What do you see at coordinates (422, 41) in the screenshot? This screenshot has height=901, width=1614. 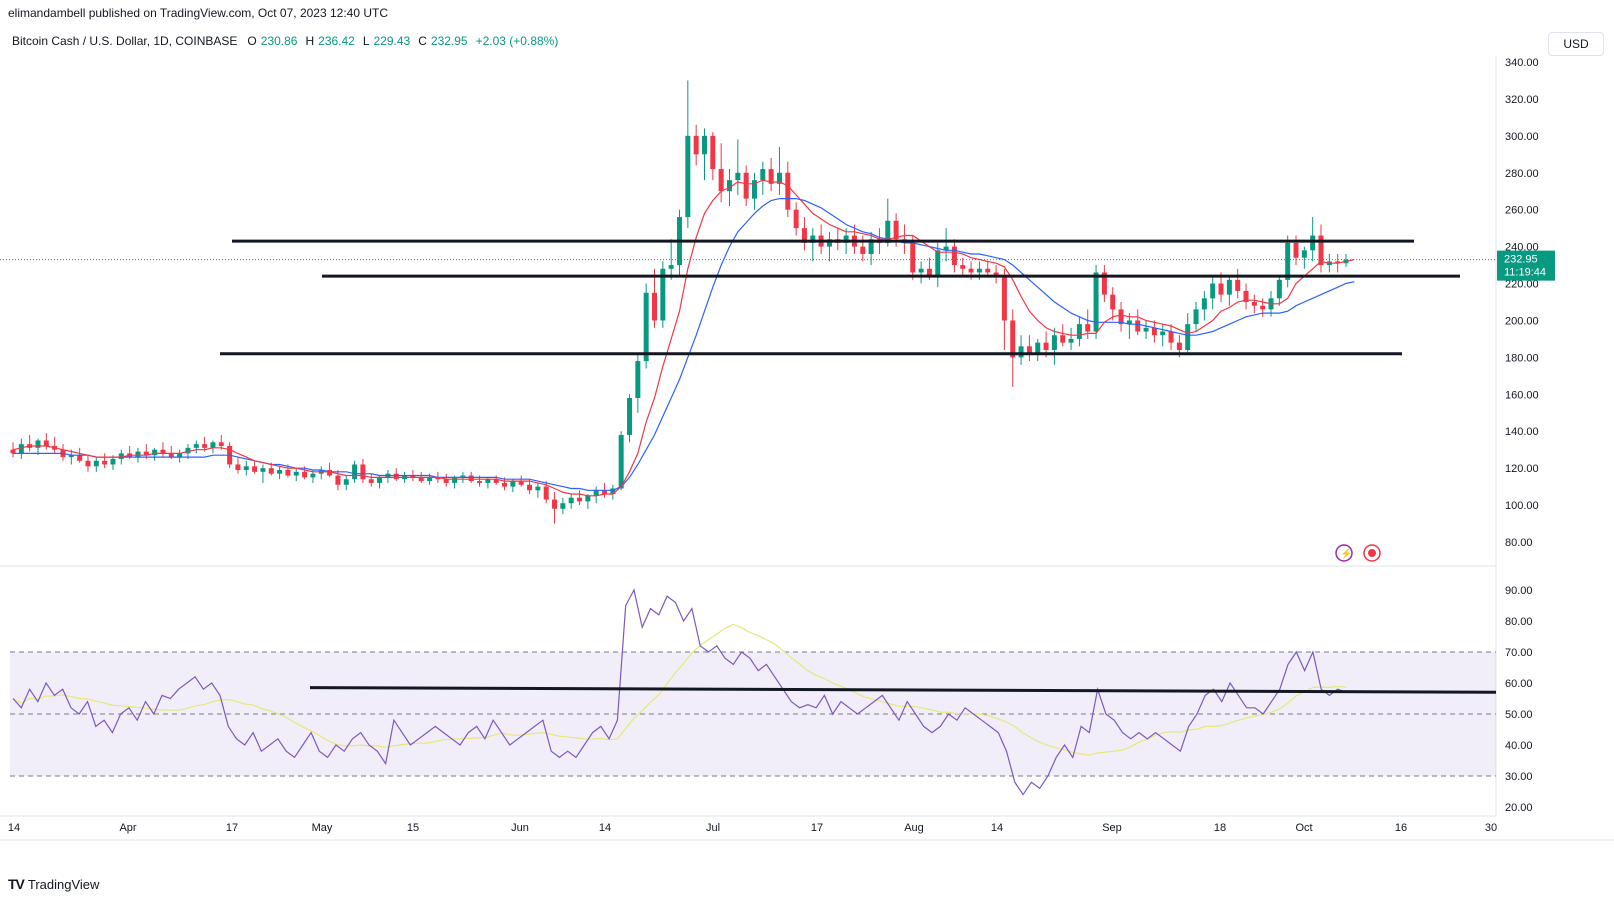 I see `close-label: C` at bounding box center [422, 41].